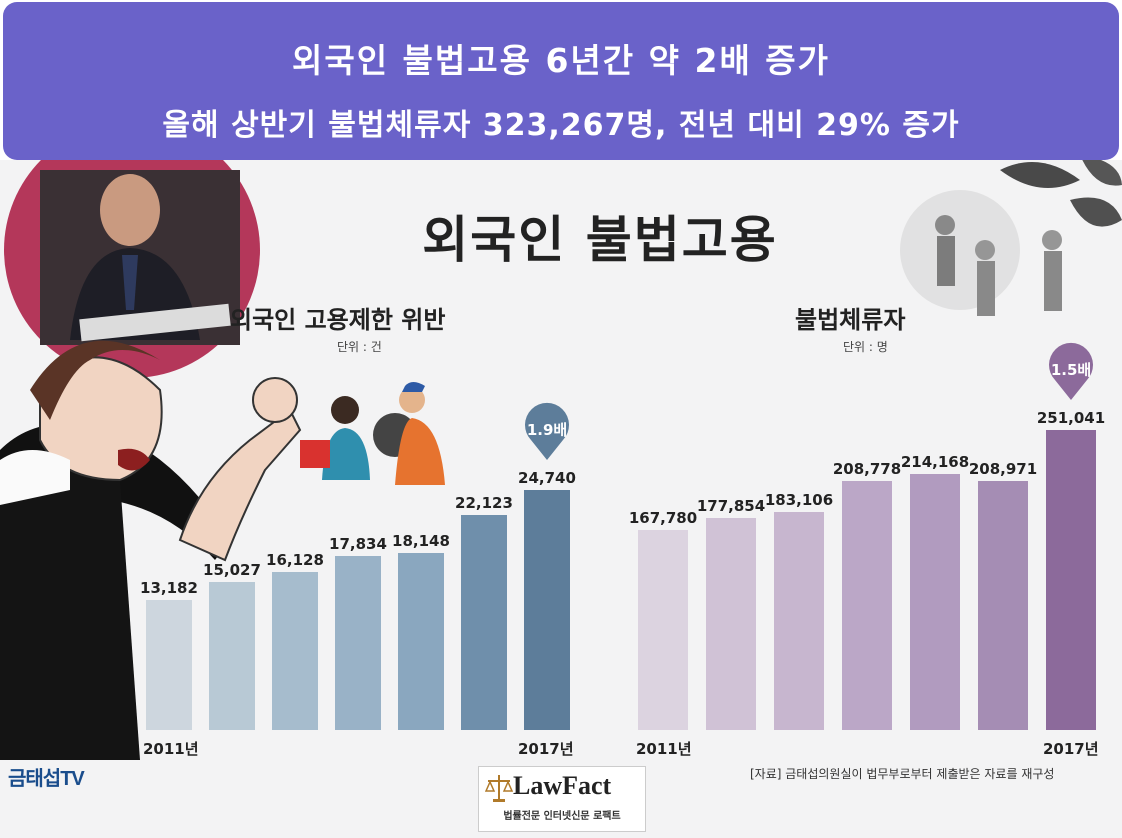 Image resolution: width=1122 pixels, height=838 pixels. I want to click on infographic-title: 외국인 불법고용, so click(600, 240).